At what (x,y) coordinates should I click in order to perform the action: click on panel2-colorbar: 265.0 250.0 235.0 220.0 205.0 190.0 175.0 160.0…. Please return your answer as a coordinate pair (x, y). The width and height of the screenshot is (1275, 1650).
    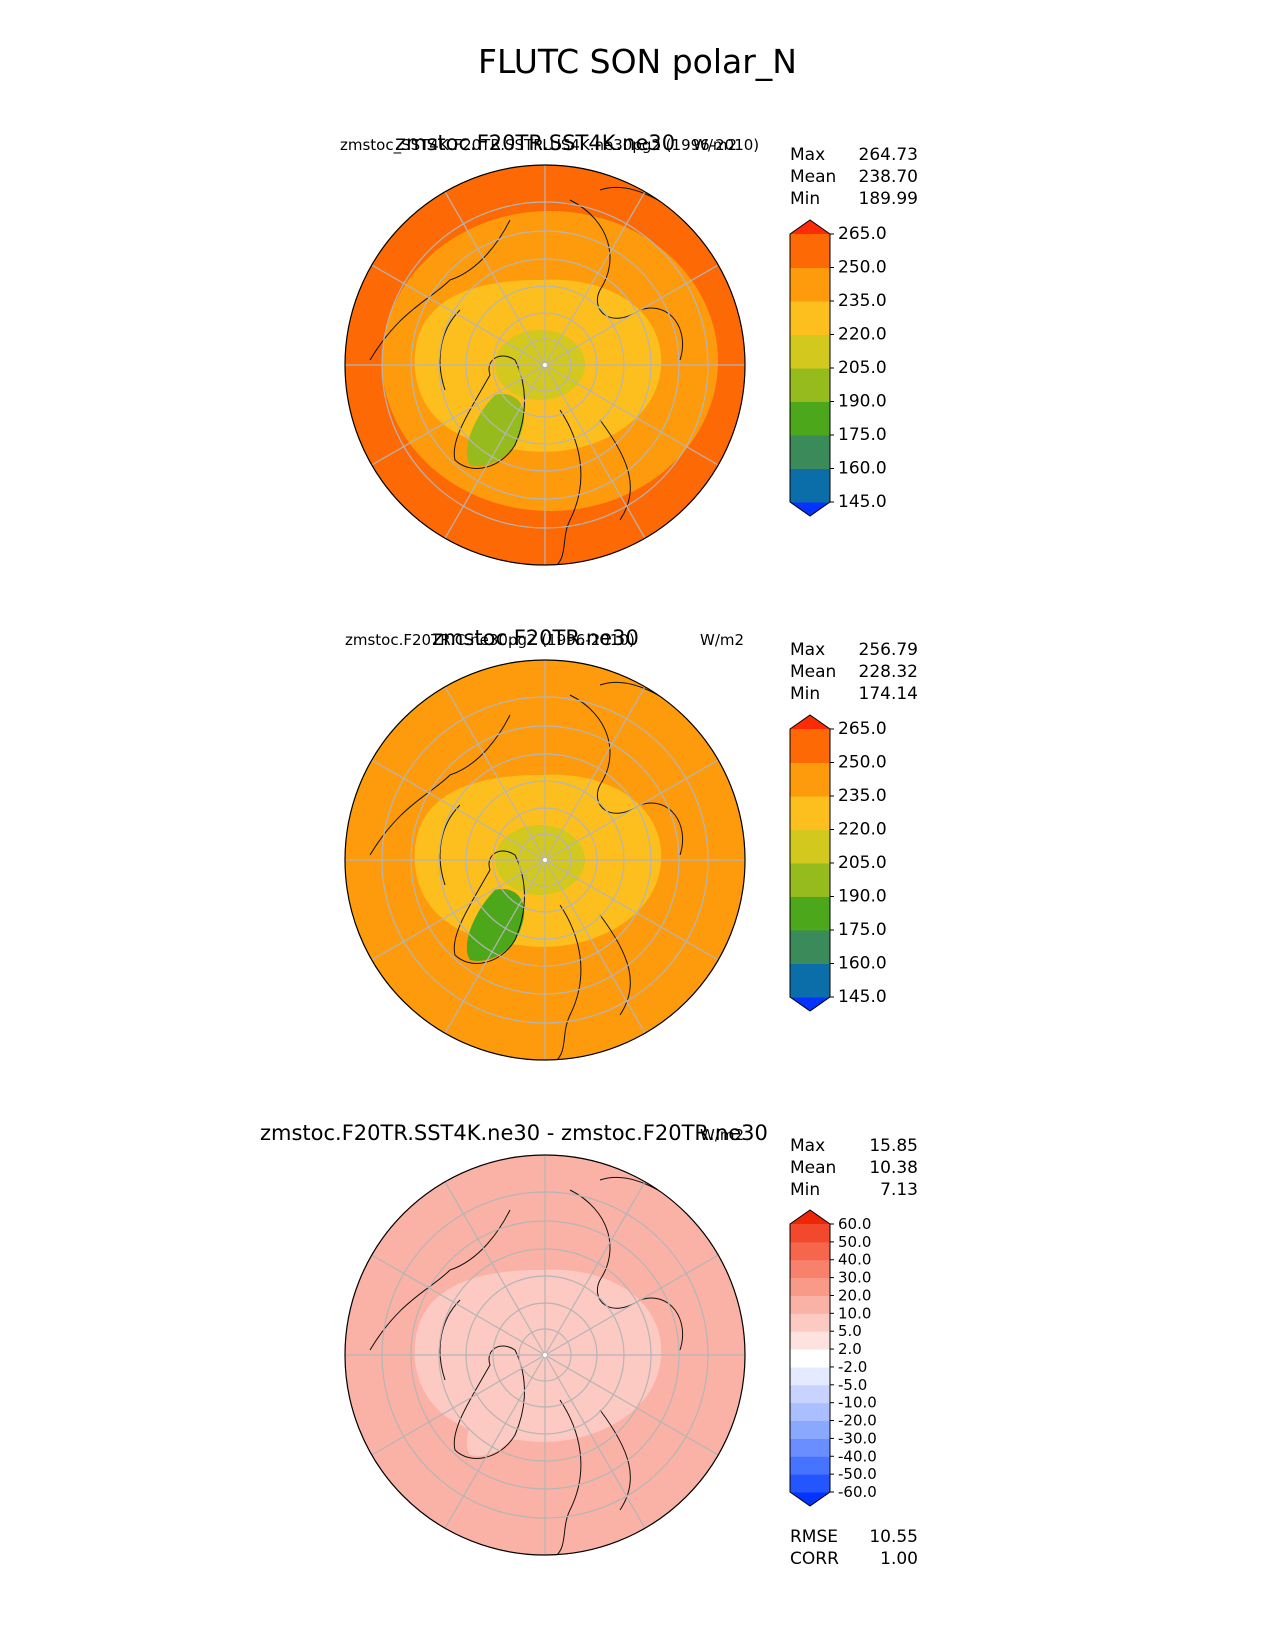
    Looking at the image, I should click on (838, 863).